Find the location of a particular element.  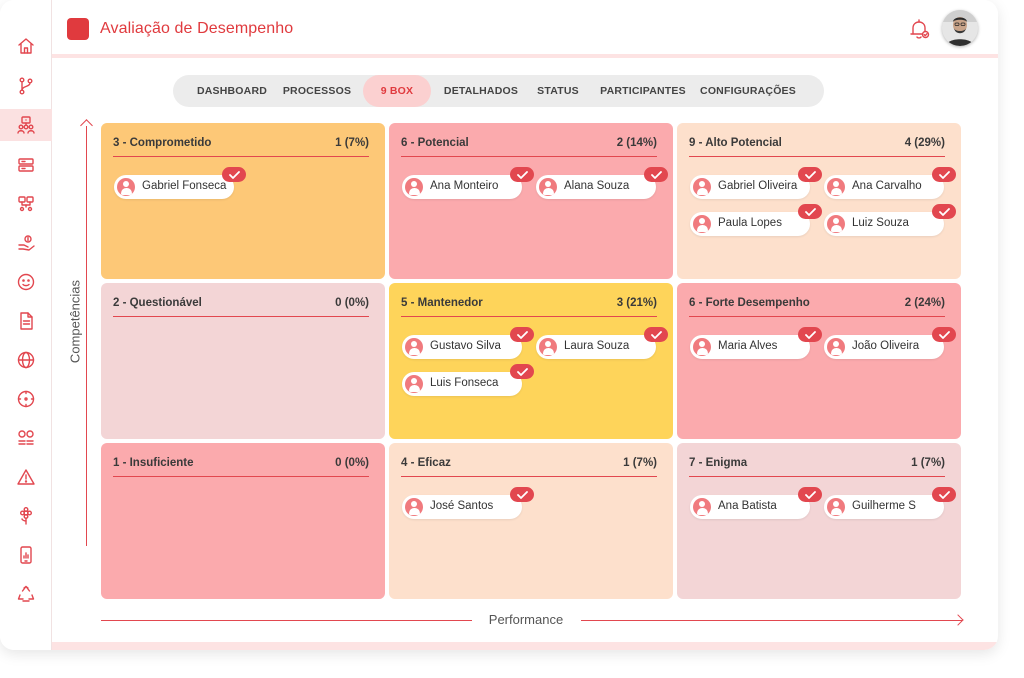

person-chip: Gustavo Silva is located at coordinates (468, 343).